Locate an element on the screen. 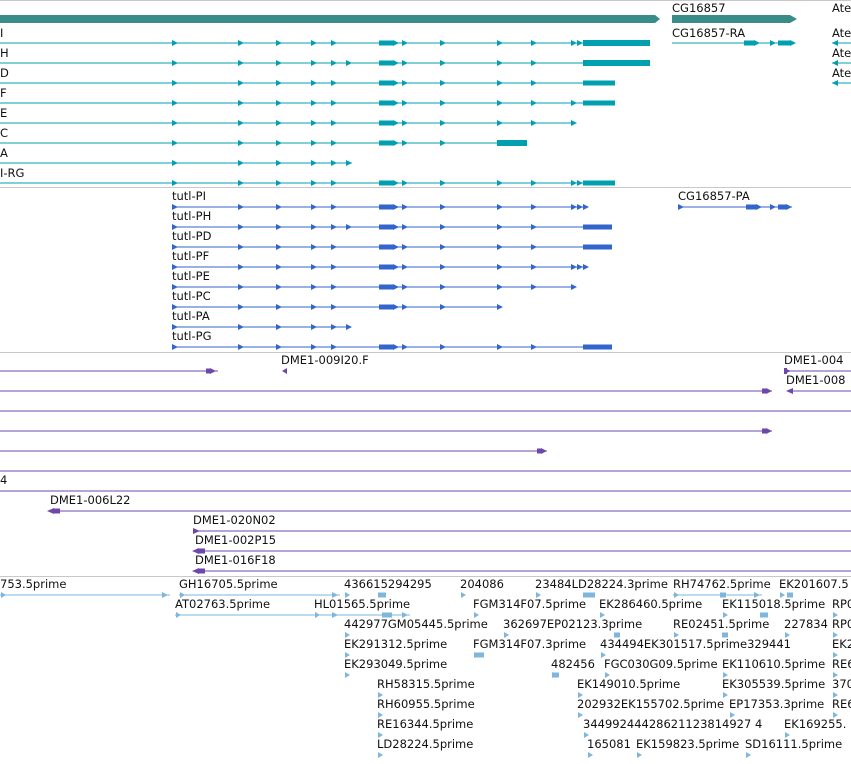 Image resolution: width=851 pixels, height=764 pixels. est-feature: 202932EK155702.5prime is located at coordinates (650, 707).